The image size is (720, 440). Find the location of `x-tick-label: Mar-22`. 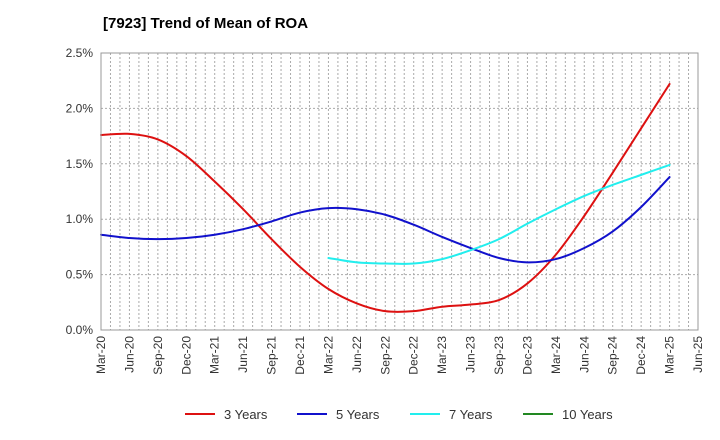

x-tick-label: Mar-22 is located at coordinates (328, 355).